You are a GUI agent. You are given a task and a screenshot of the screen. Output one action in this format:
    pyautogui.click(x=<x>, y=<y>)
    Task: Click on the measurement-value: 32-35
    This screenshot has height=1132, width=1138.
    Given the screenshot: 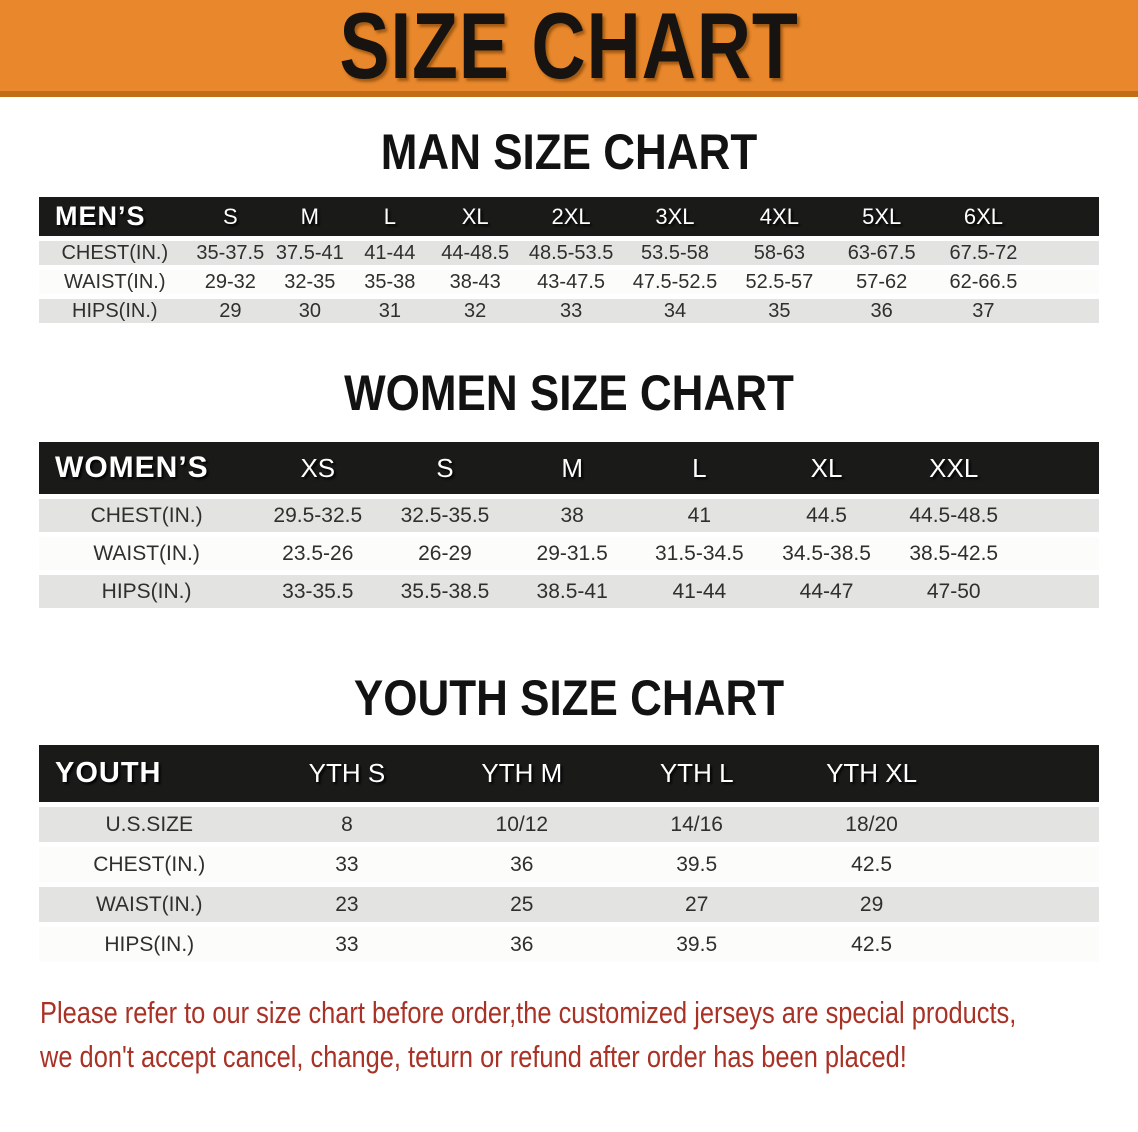 What is the action you would take?
    pyautogui.click(x=310, y=284)
    